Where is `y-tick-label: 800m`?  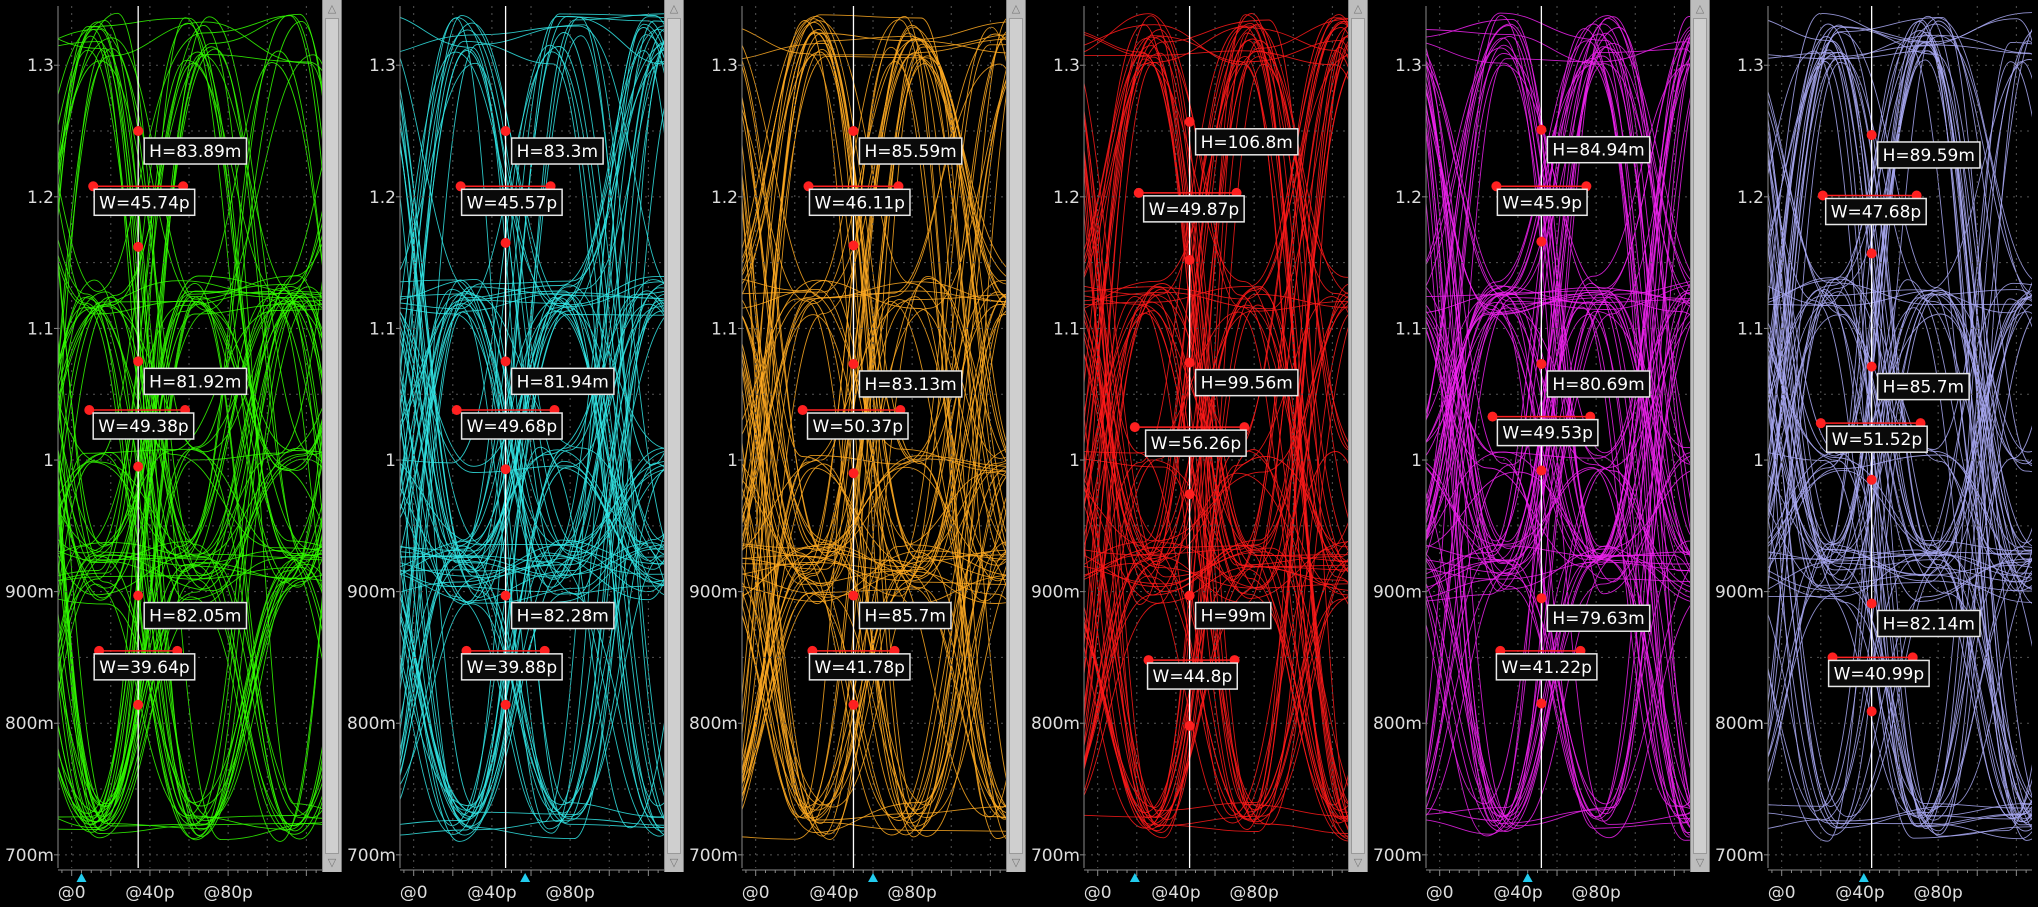 y-tick-label: 800m is located at coordinates (713, 724).